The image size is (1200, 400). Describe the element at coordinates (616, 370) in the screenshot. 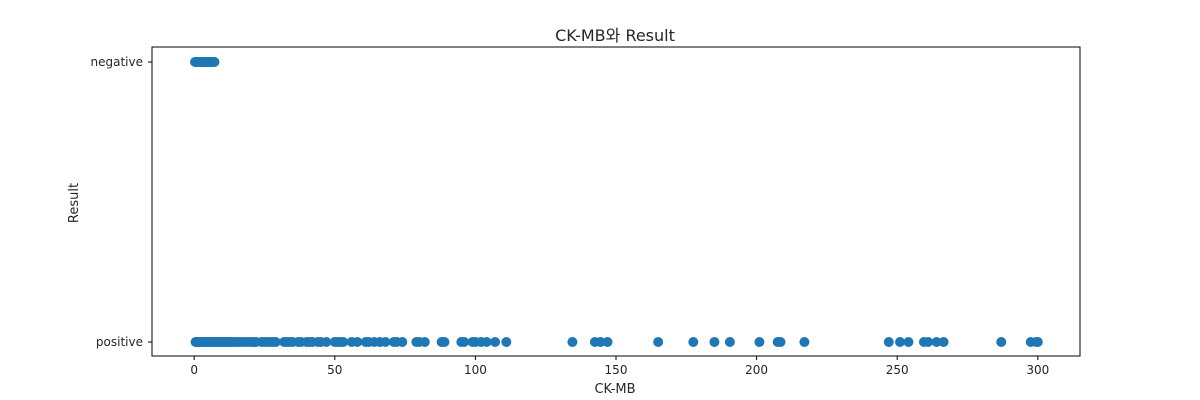

I see `x-tick-label: 150` at that location.